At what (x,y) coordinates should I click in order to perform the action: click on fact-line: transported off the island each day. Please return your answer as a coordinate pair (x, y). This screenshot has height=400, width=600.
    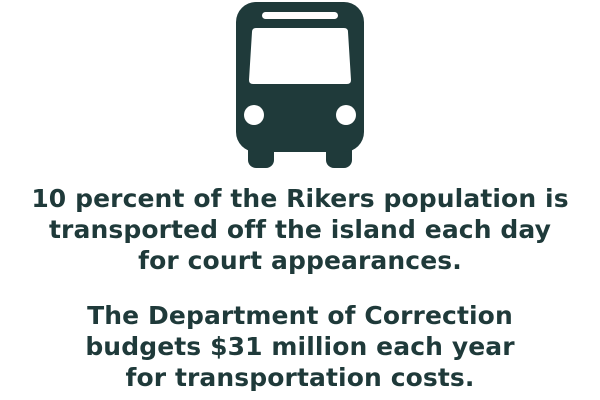
    Looking at the image, I should click on (300, 229).